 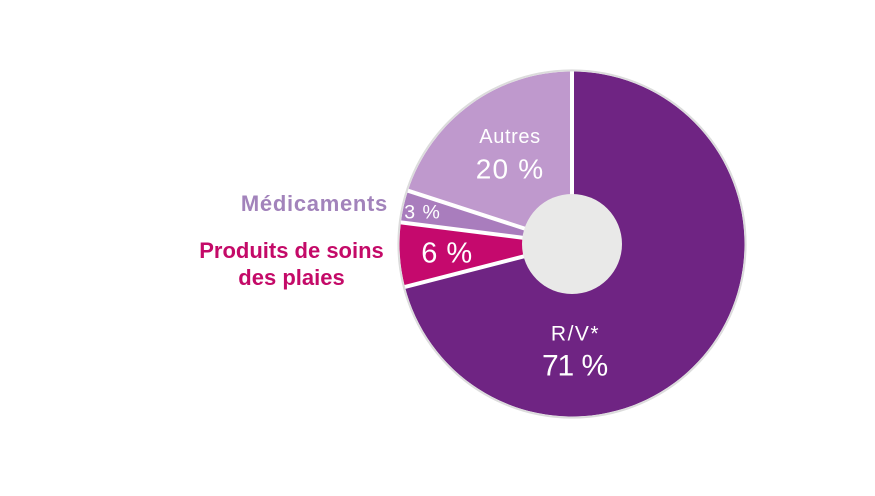 I want to click on svg-text: 20 %, so click(x=510, y=169).